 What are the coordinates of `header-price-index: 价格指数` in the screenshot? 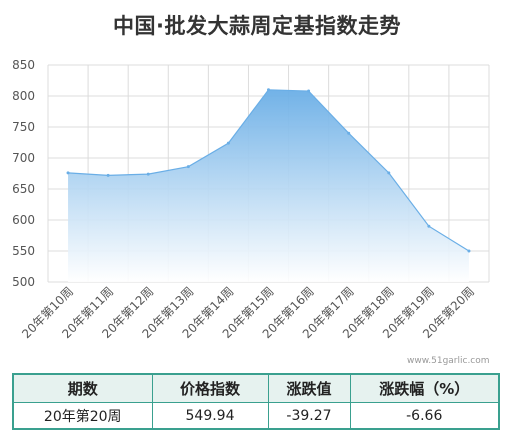 It's located at (210, 388).